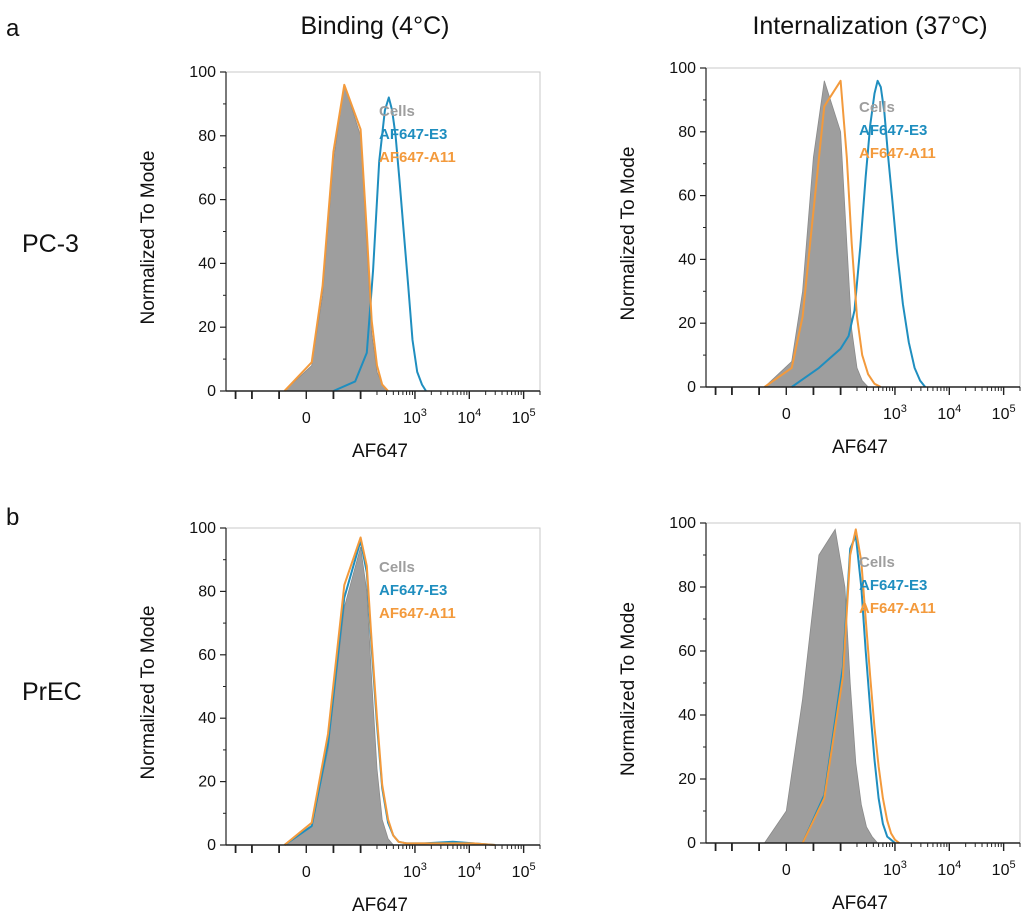  What do you see at coordinates (869, 26) in the screenshot?
I see `column-title-internalization: Internalization (37°C)` at bounding box center [869, 26].